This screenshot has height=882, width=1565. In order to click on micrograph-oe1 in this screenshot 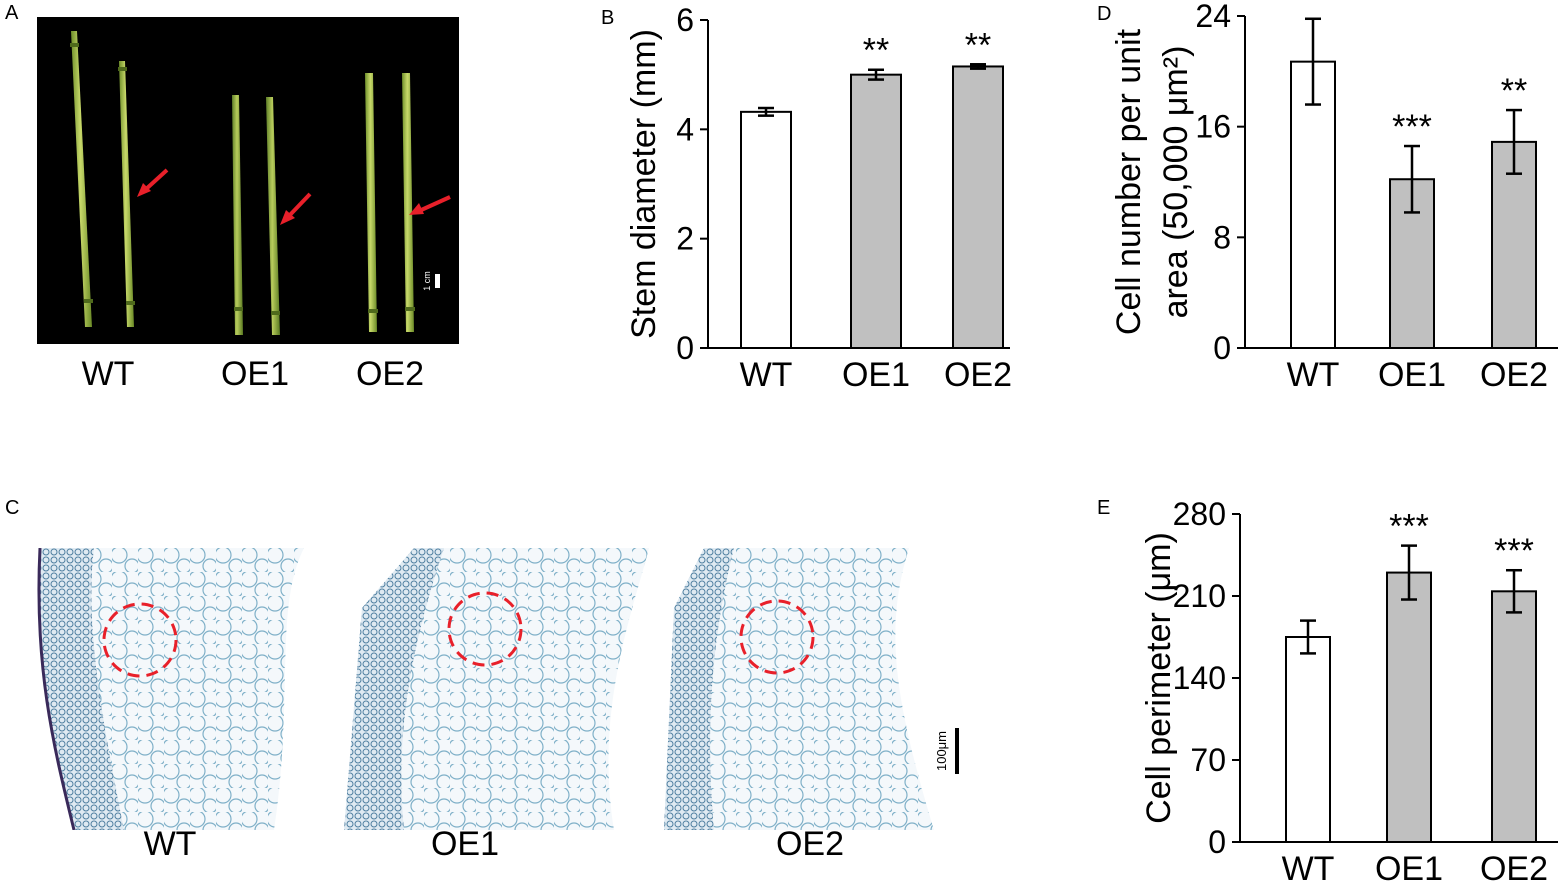, I will do `click(496, 689)`.